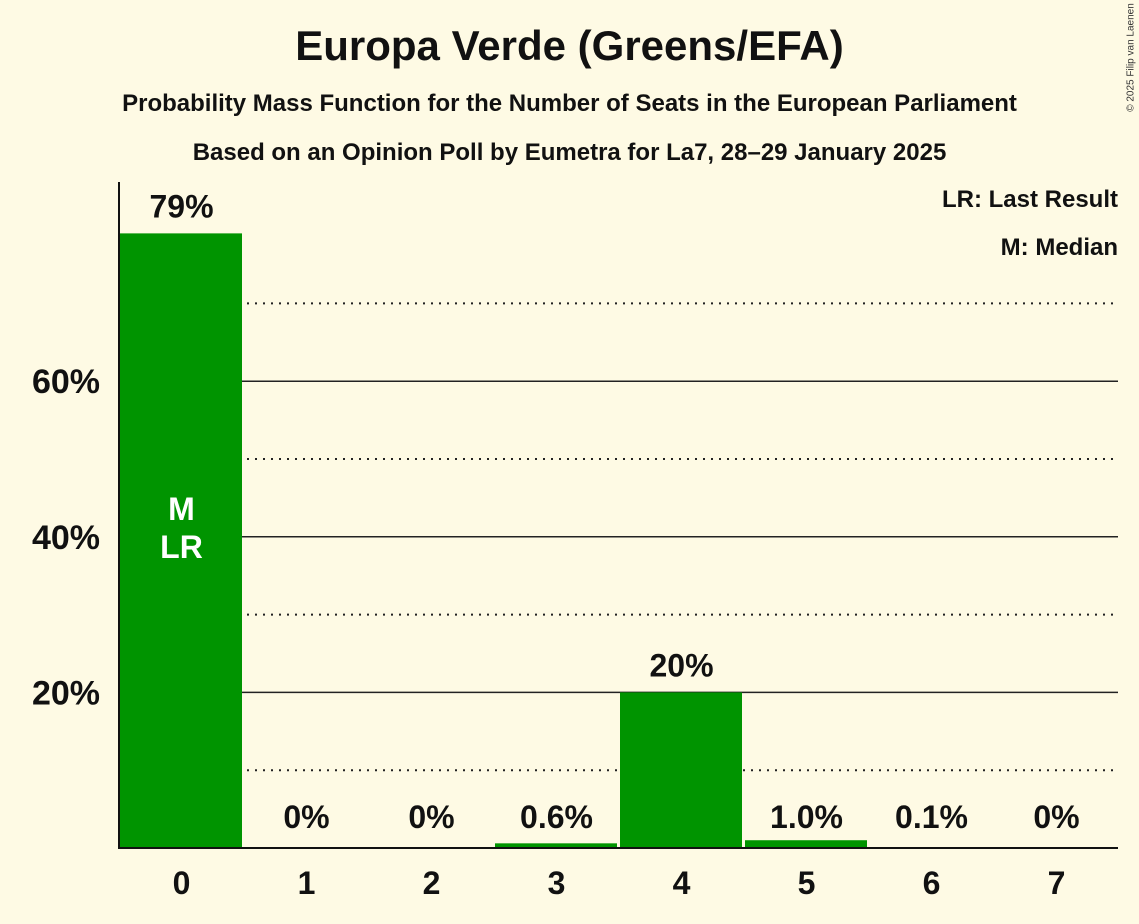 Image resolution: width=1139 pixels, height=924 pixels. I want to click on x-tick-label: 2, so click(432, 883).